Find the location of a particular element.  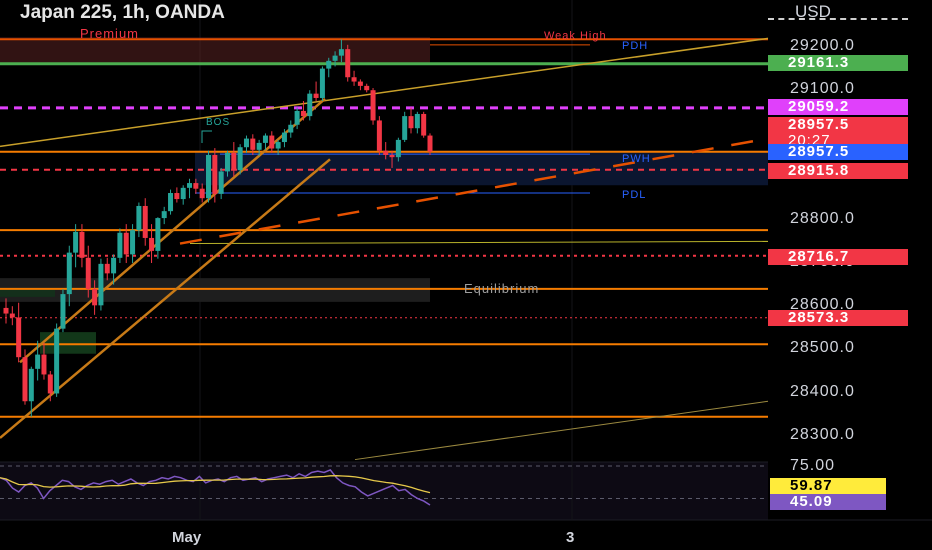

price-tag: 28573.3 is located at coordinates (838, 318).